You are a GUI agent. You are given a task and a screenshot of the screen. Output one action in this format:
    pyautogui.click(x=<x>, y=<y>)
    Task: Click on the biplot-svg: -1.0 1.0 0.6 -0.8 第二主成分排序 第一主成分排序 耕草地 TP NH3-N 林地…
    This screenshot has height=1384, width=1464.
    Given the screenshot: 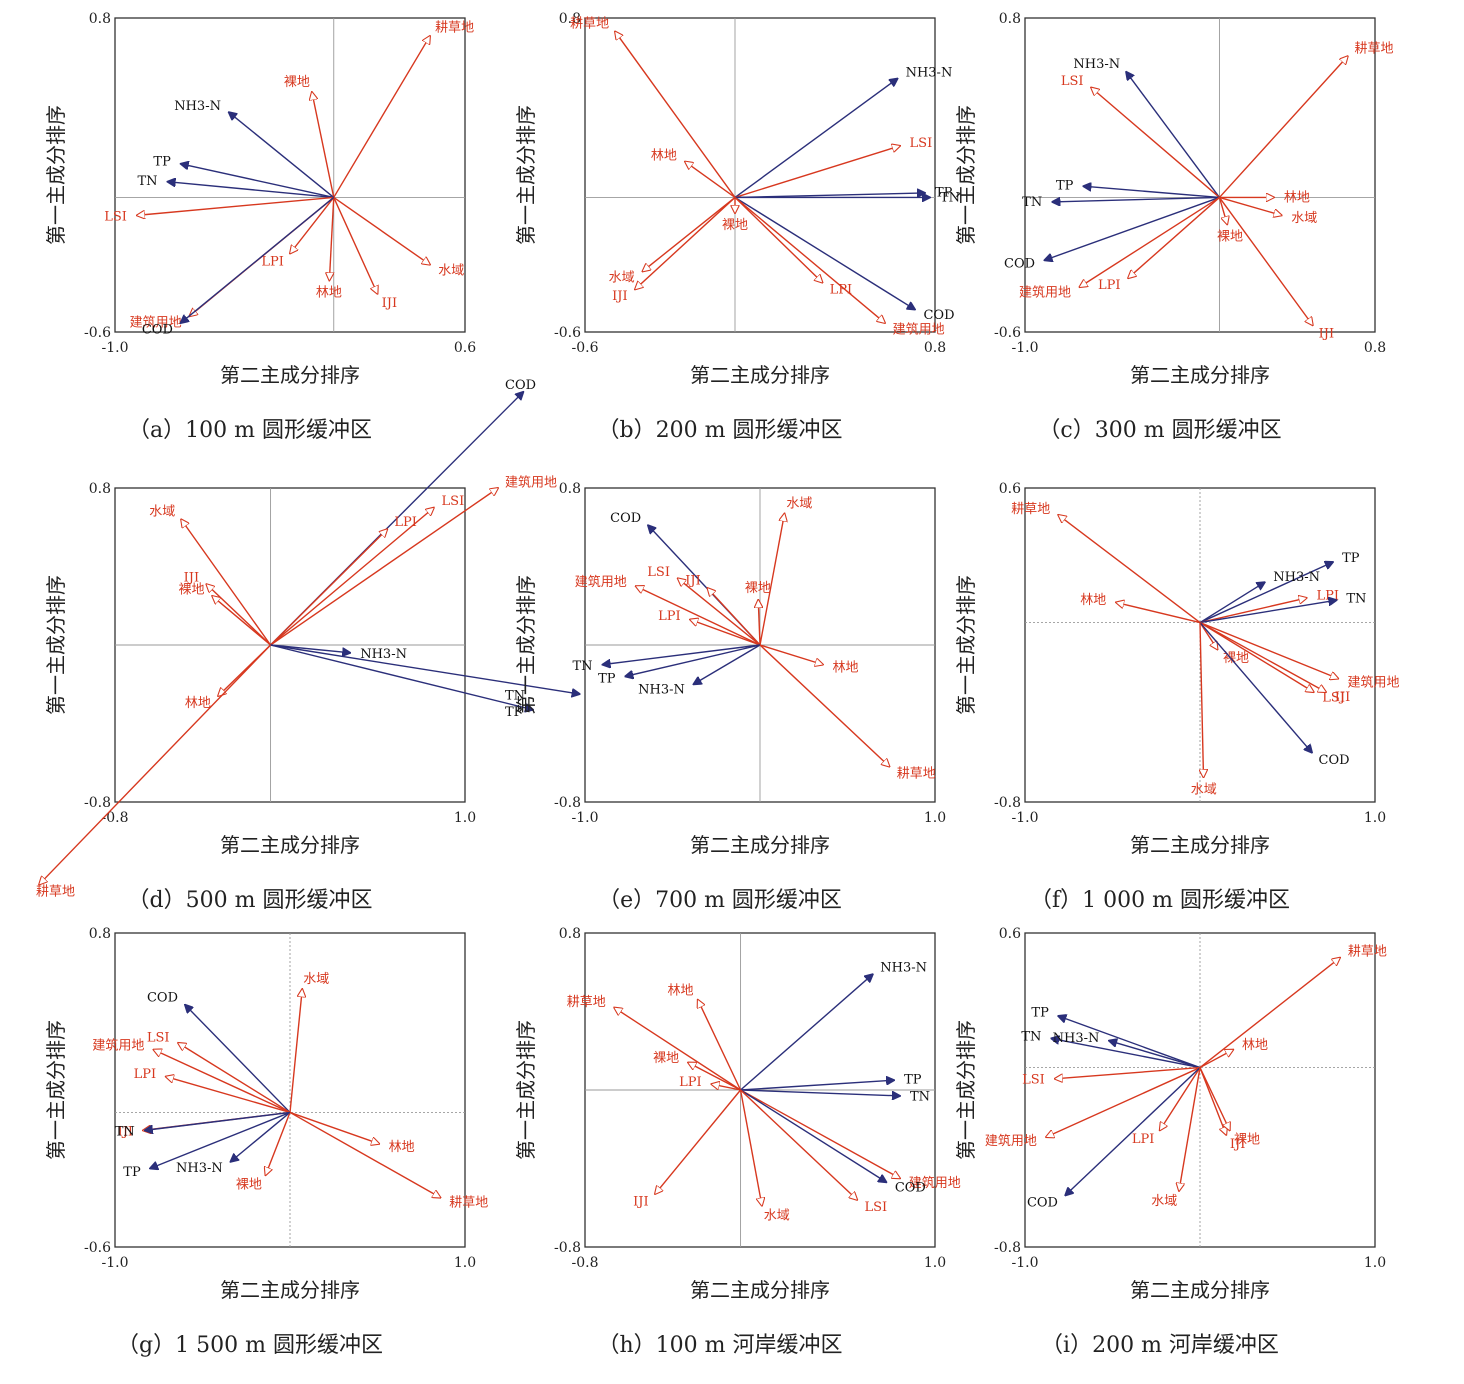 What is the action you would take?
    pyautogui.click(x=1177, y=669)
    